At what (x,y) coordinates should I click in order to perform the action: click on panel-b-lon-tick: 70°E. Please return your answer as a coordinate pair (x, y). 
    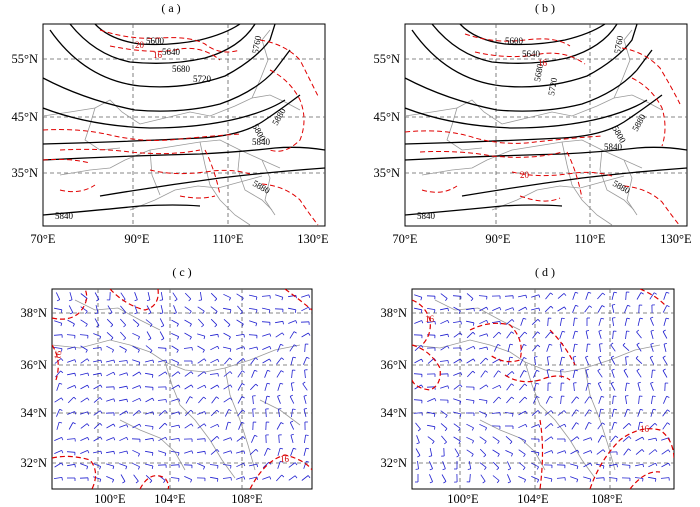
    Looking at the image, I should click on (404, 239).